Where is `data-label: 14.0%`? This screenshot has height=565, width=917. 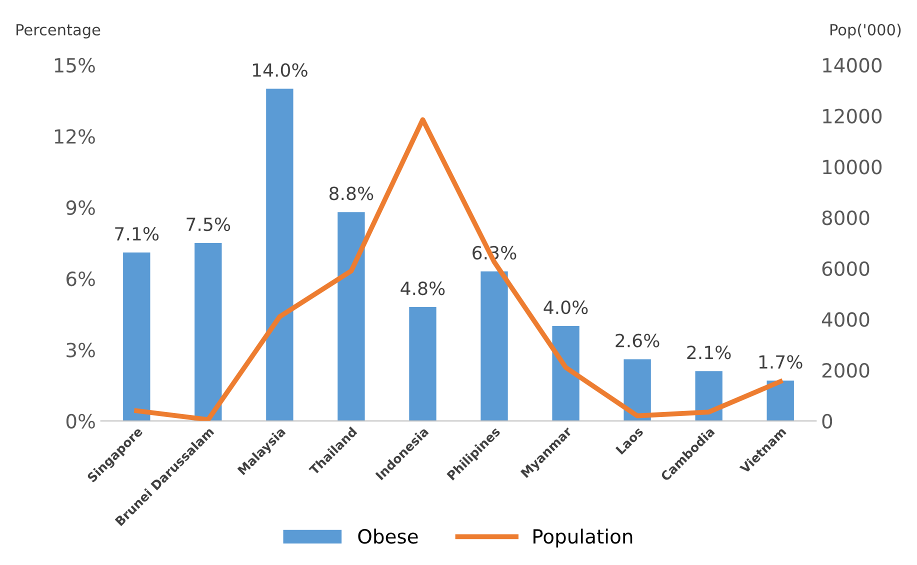
data-label: 14.0% is located at coordinates (280, 70).